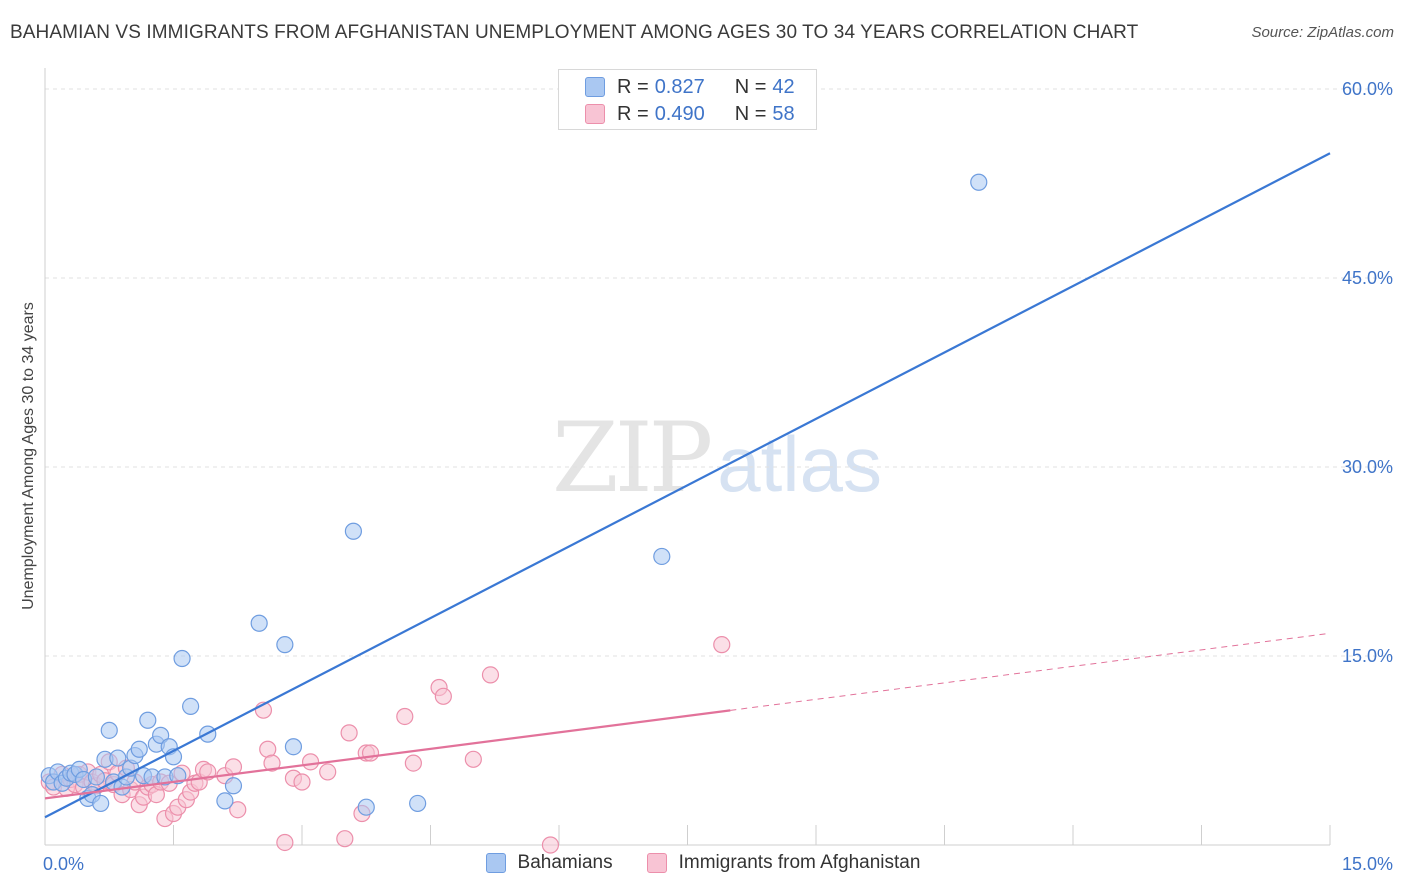 The width and height of the screenshot is (1406, 892). Describe the element at coordinates (799, 464) in the screenshot. I see `watermark-atlas: atlas` at that location.